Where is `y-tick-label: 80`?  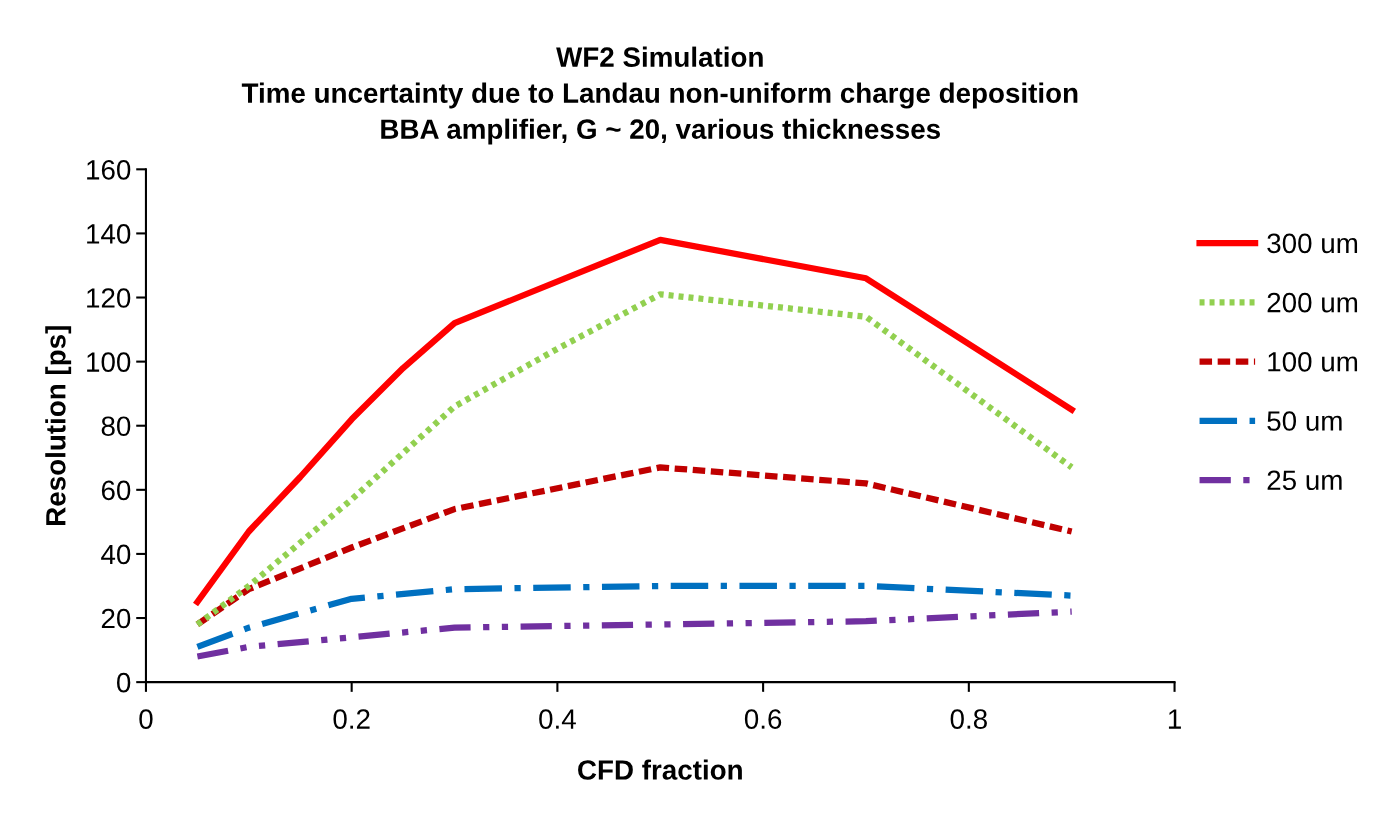
y-tick-label: 80 is located at coordinates (116, 426).